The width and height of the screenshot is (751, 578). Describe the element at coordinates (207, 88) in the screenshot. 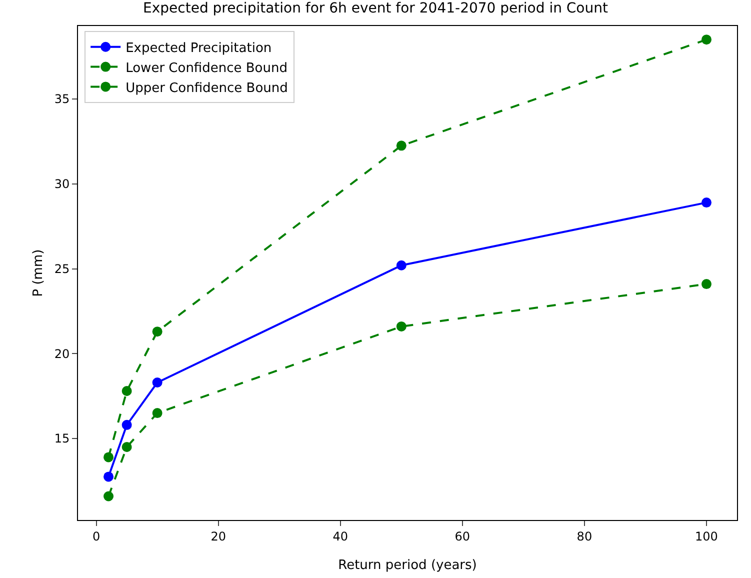

I see `legend-label: Upper Confidence Bound` at that location.